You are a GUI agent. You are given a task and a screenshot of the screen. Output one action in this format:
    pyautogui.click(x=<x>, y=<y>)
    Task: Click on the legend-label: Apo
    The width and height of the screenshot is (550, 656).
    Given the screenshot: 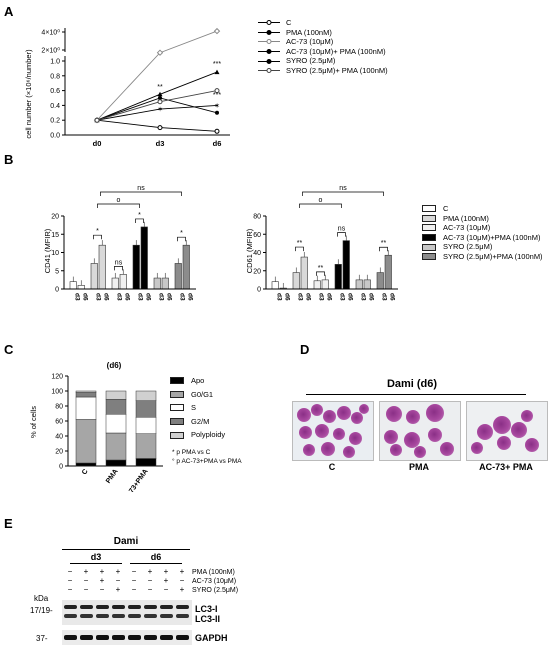 What is the action you would take?
    pyautogui.click(x=198, y=380)
    